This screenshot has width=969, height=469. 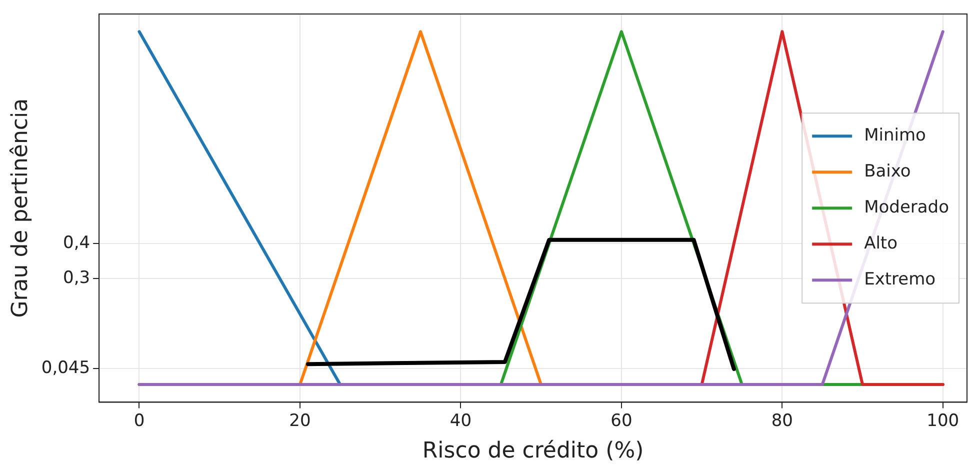 I want to click on y-tick-label: 0,045, so click(x=65, y=368).